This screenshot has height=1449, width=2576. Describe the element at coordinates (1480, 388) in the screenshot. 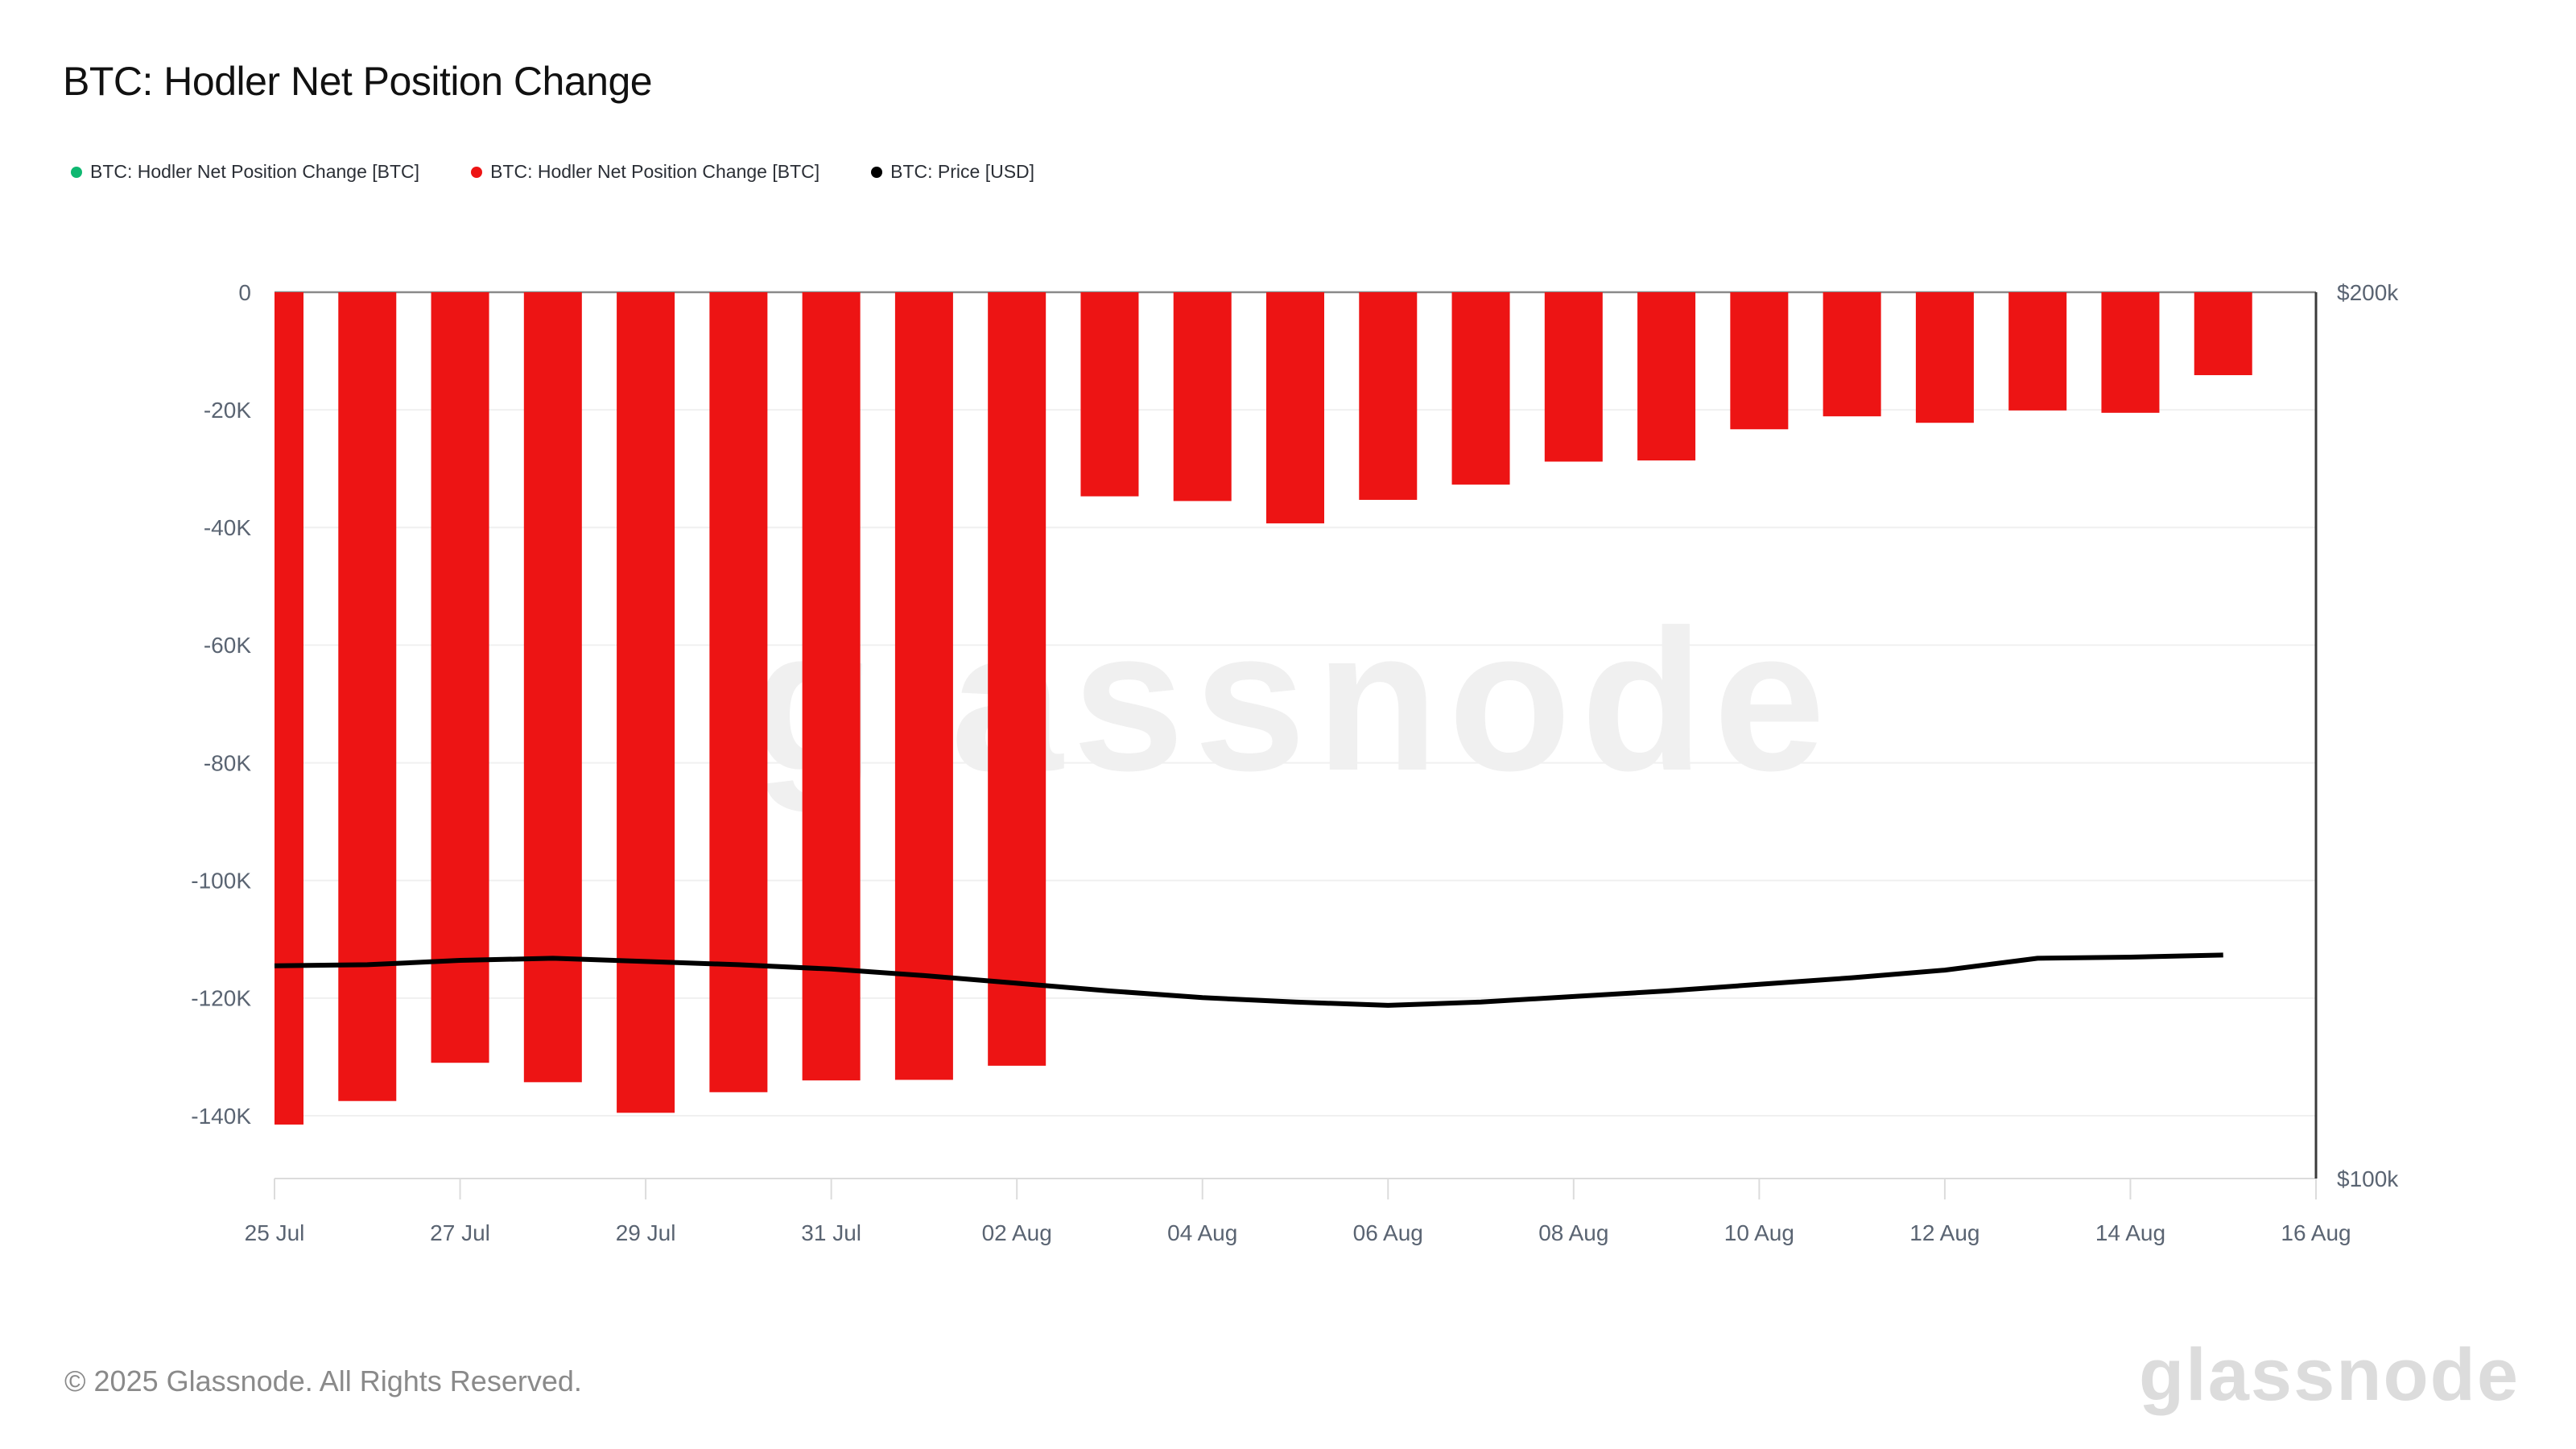

I see `hodler-bar-07-aug` at that location.